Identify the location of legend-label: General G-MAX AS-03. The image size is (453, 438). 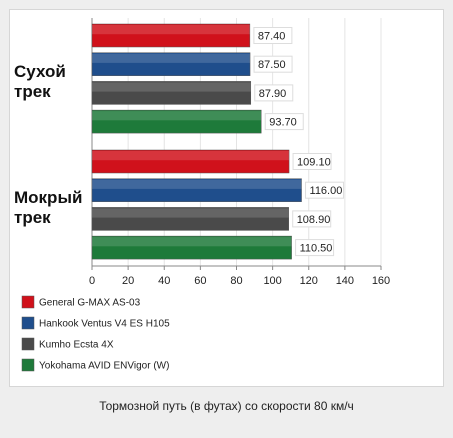
(90, 303).